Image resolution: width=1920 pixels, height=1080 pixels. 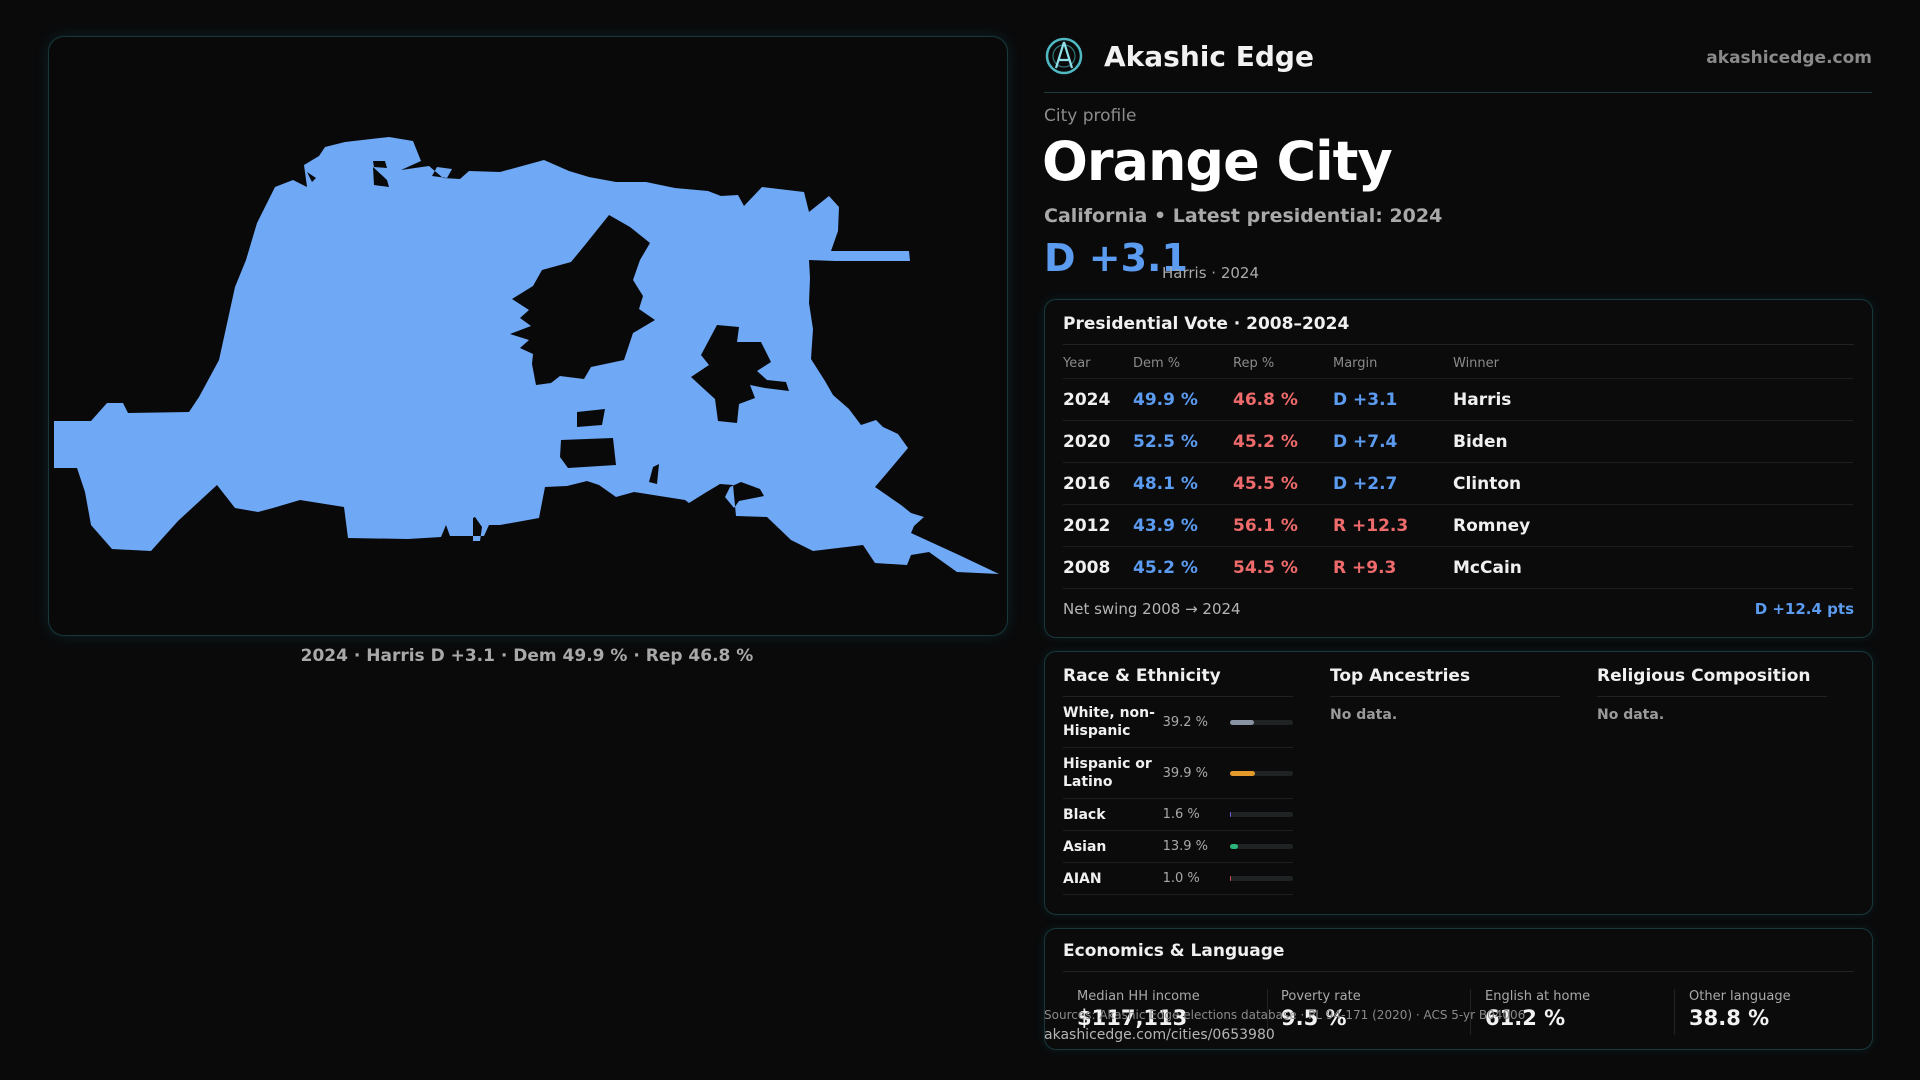 I want to click on col-header-winner: Winner, so click(x=1653, y=363).